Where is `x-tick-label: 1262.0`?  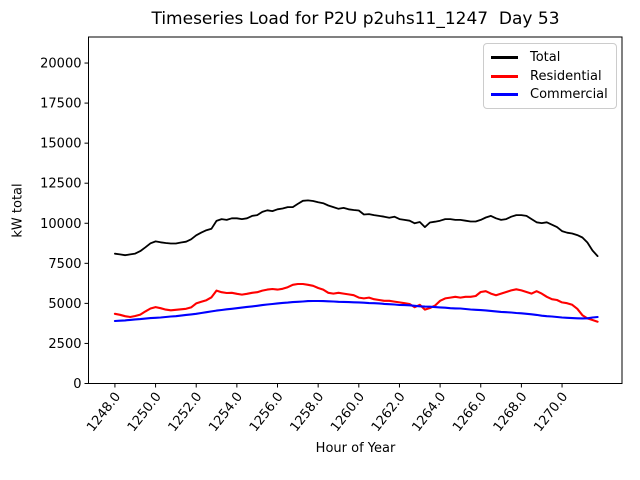
x-tick-label: 1262.0 is located at coordinates (389, 412).